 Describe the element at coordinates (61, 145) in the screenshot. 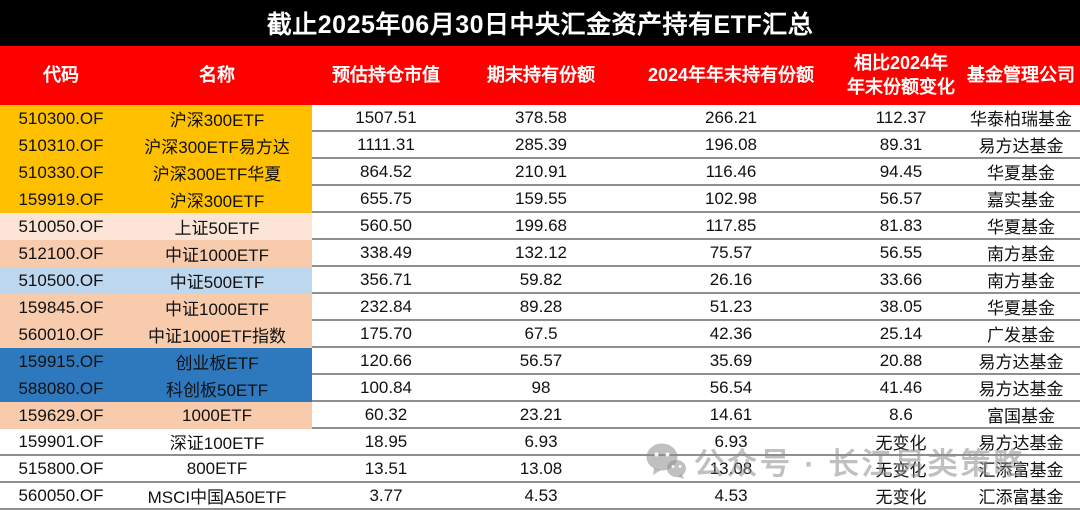

I see `cell-code: 510310.OF` at that location.